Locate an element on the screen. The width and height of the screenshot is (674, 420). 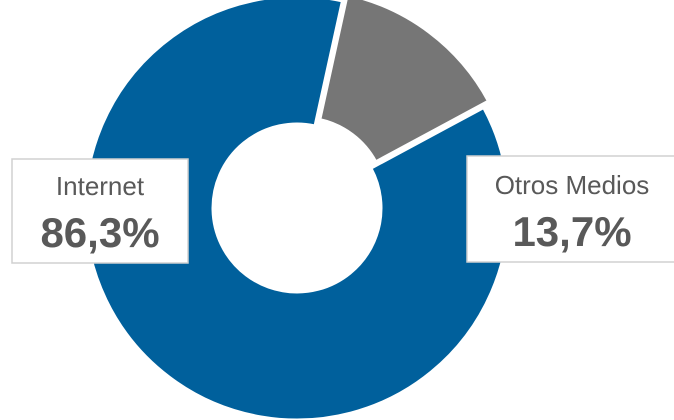
label-category-internet: Internet is located at coordinates (100, 186).